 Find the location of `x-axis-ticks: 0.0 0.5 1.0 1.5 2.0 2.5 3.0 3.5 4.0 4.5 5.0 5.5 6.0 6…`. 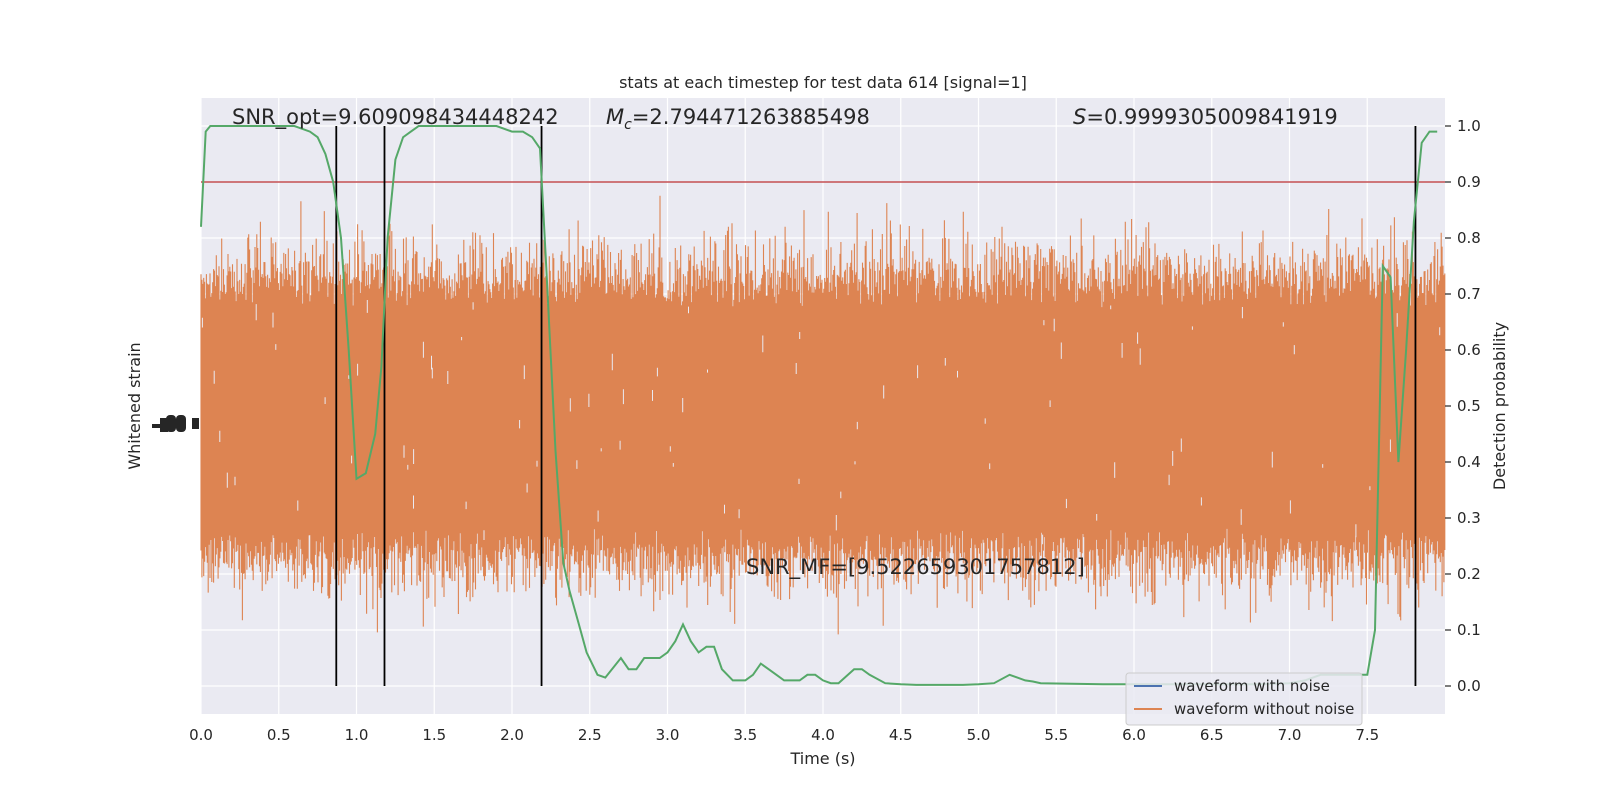

x-axis-ticks: 0.0 0.5 1.0 1.5 2.0 2.5 3.0 3.5 4.0 4.5 5.0 5.5 6.0 6… is located at coordinates (784, 735).